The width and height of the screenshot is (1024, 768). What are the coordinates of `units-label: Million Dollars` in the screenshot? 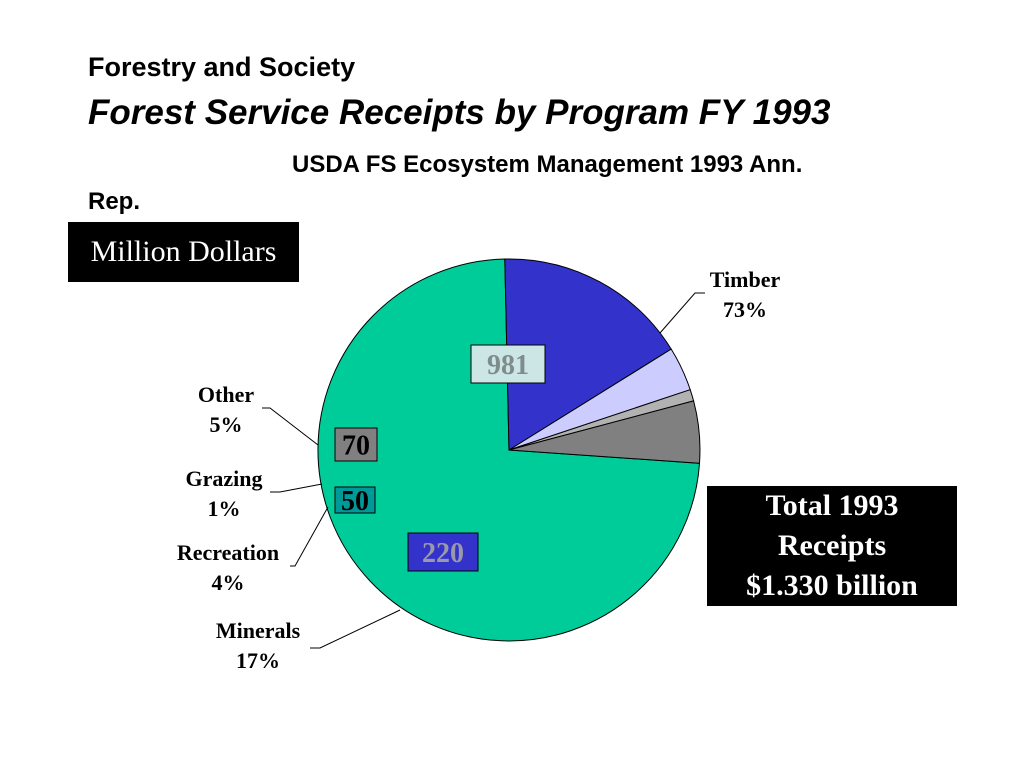 It's located at (183, 252).